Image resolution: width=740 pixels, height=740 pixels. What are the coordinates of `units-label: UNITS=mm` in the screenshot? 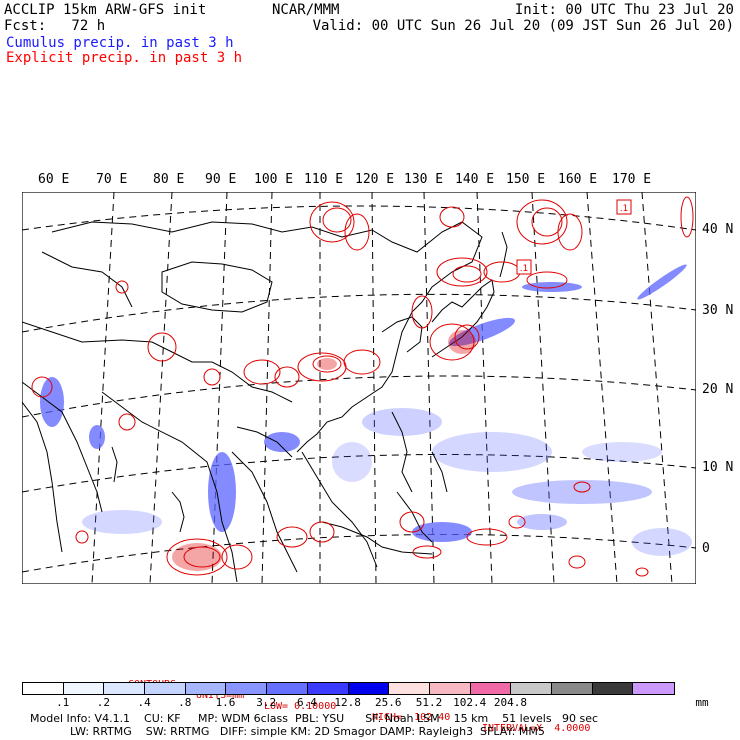 It's located at (220, 695).